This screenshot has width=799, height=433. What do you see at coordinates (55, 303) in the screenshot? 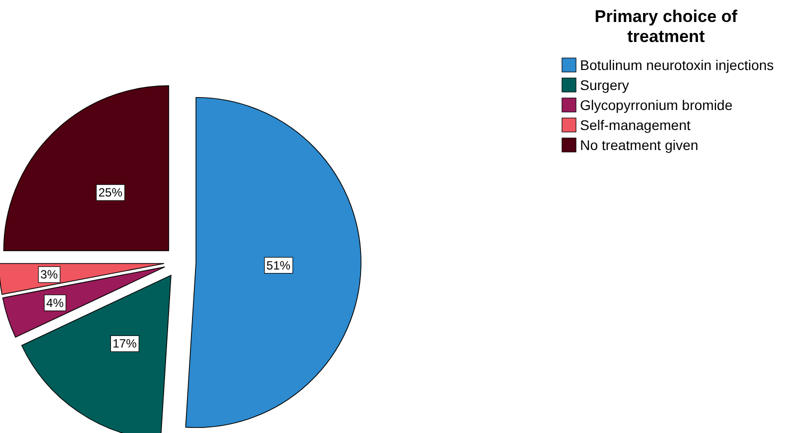
I see `data-label: 4%` at bounding box center [55, 303].